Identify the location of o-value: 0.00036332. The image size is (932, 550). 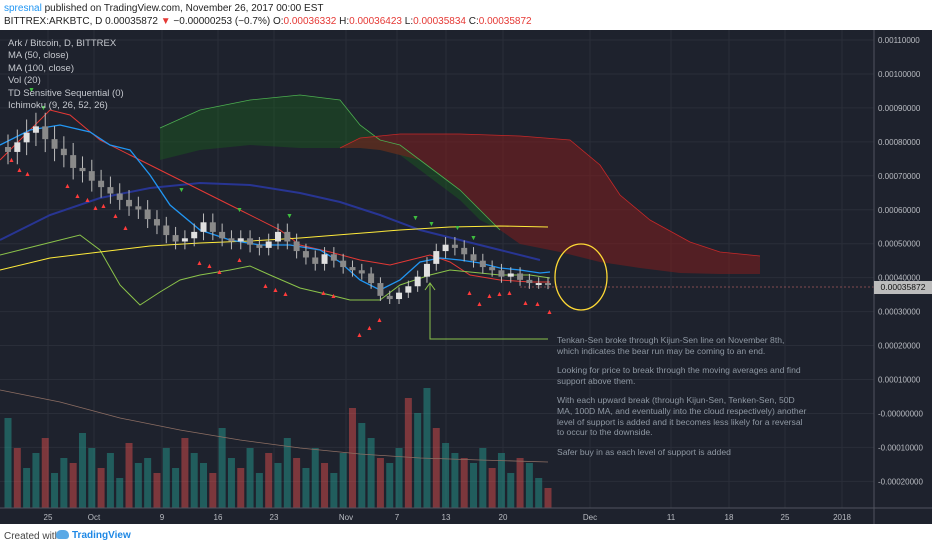
(310, 21).